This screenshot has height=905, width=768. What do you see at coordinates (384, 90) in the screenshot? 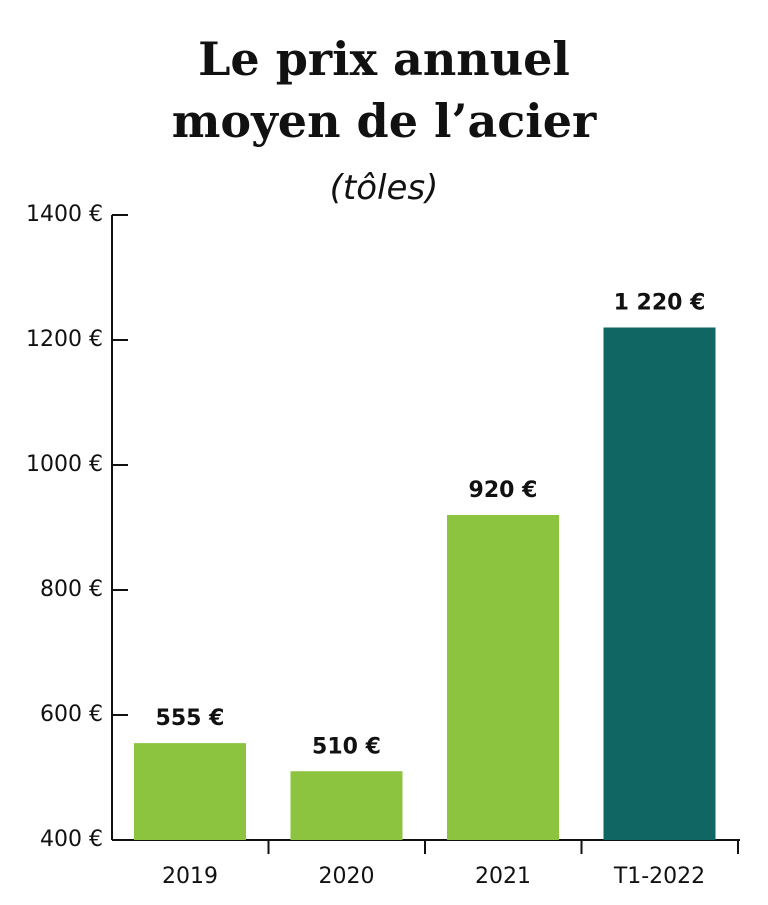
I see `chart-title: Le prix annuel moyen de l’acier` at bounding box center [384, 90].